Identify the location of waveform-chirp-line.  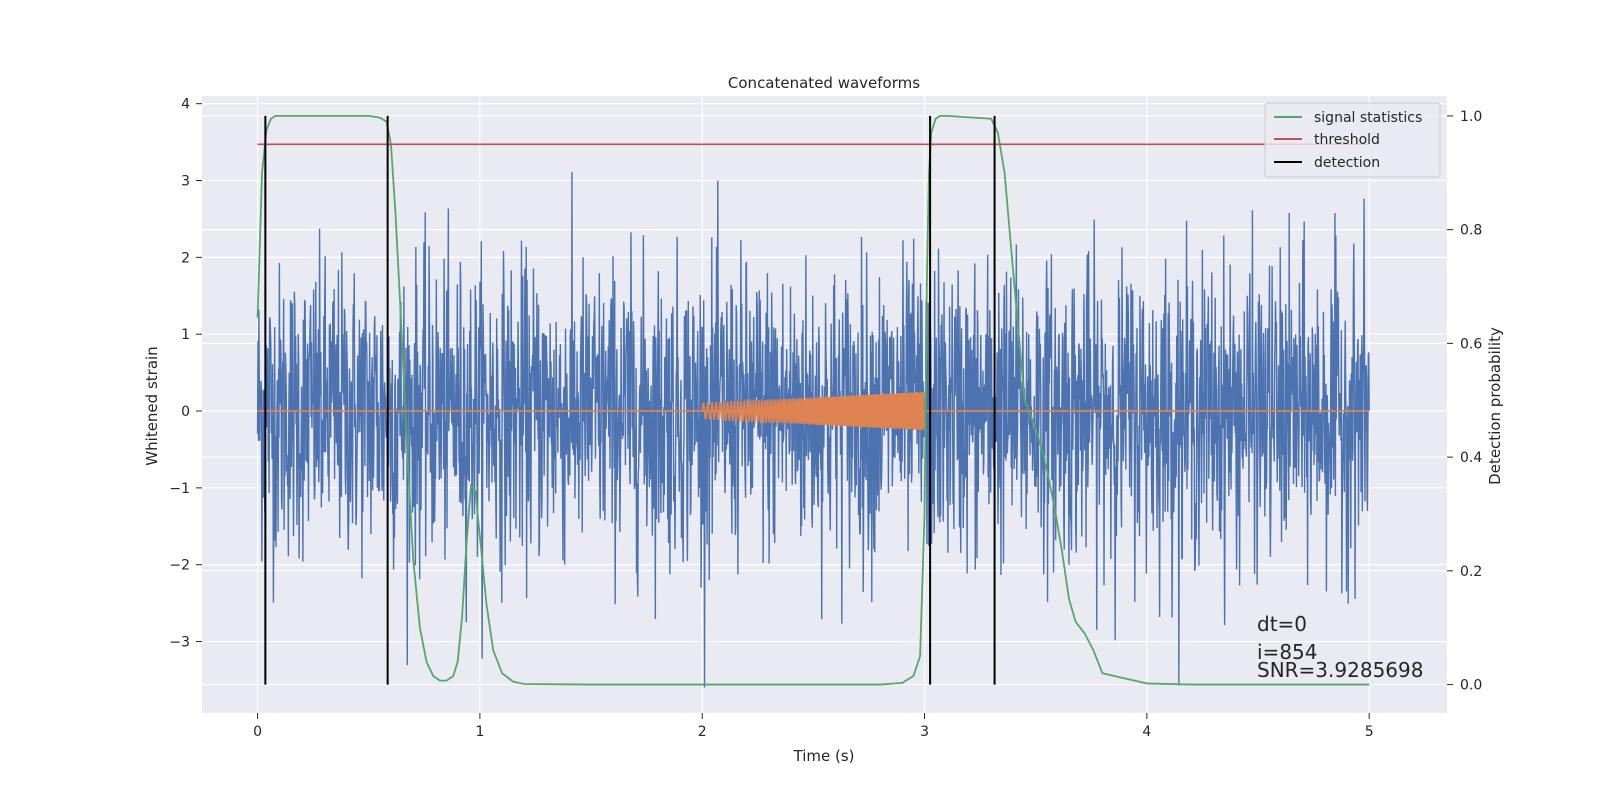
(813, 411).